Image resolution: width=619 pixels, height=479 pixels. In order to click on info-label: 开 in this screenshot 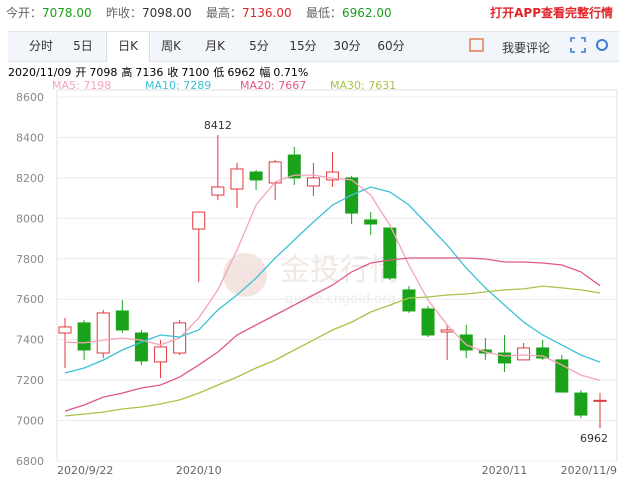, I will do `click(80, 72)`.